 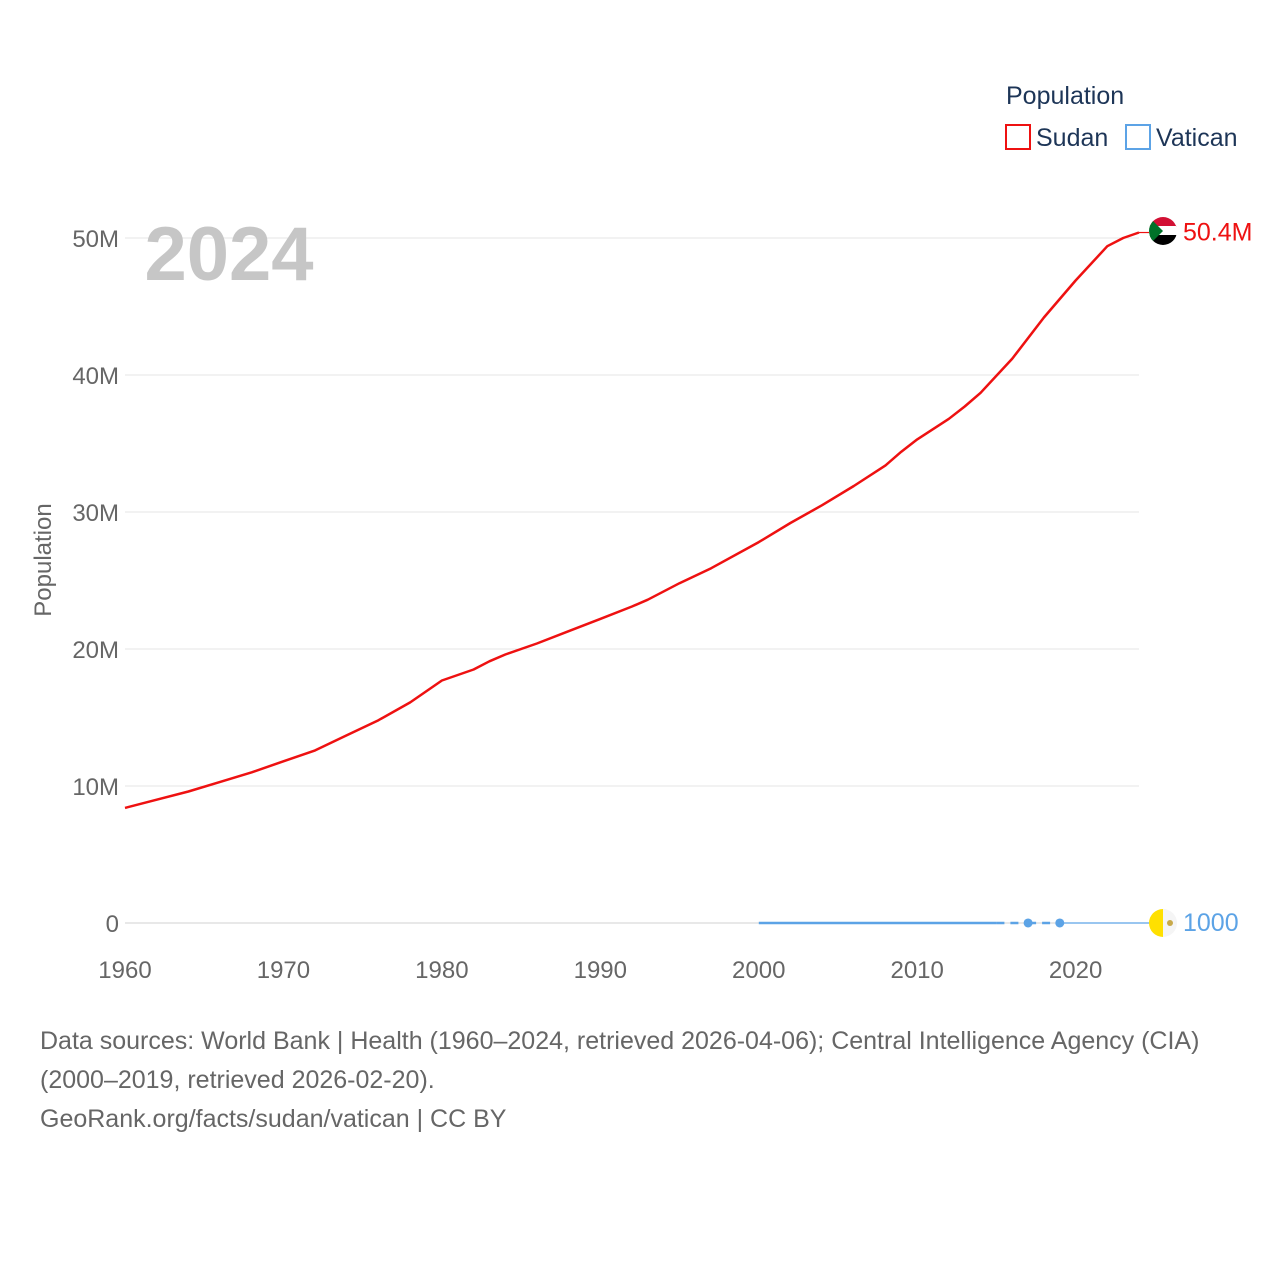 I want to click on y-tick-label: 40M, so click(x=95, y=376).